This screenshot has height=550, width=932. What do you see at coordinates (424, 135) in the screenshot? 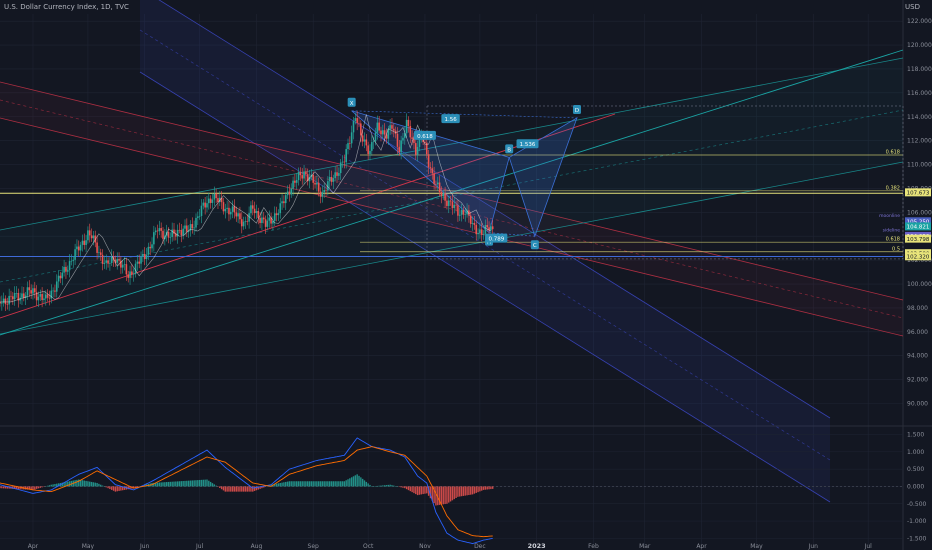
I see `pattern-ratio-label-bg` at bounding box center [424, 135].